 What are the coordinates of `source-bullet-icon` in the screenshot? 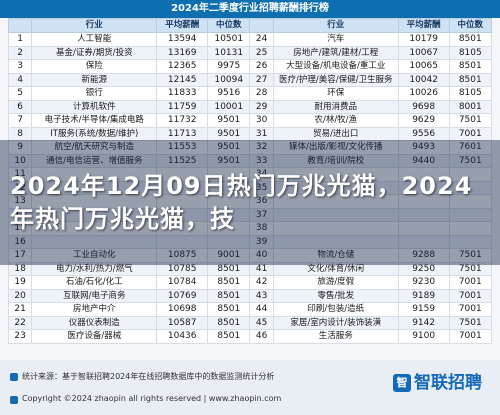 It's located at (14, 377).